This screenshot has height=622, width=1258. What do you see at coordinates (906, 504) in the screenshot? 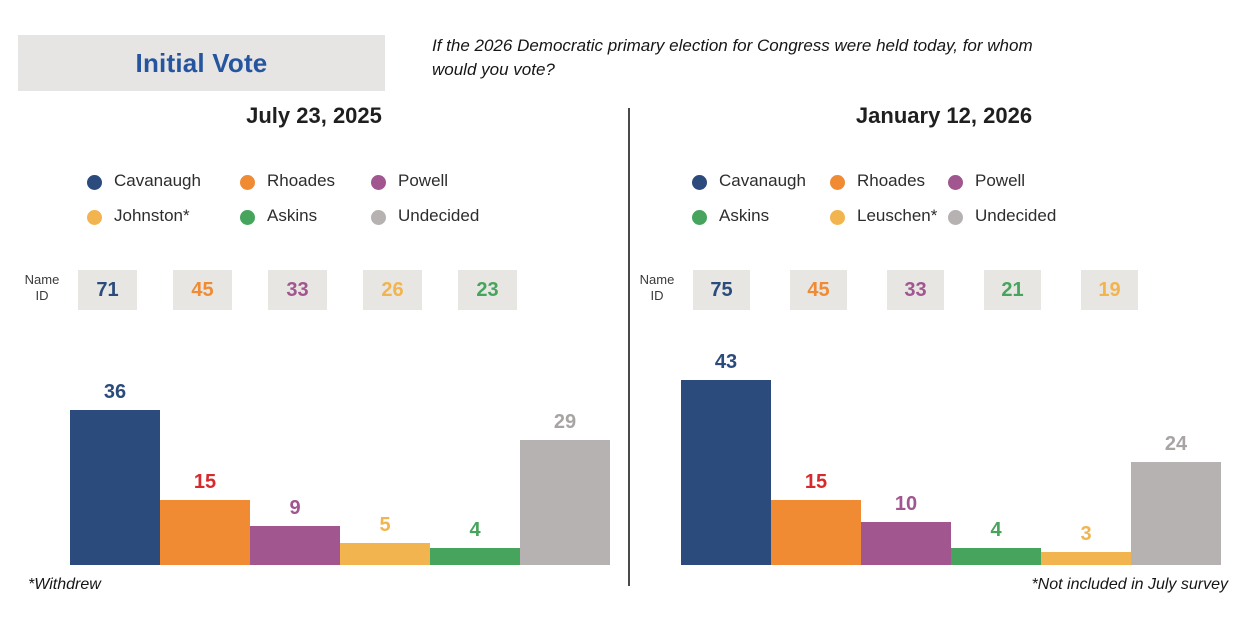
I see `bar-value-powell: 10` at bounding box center [906, 504].